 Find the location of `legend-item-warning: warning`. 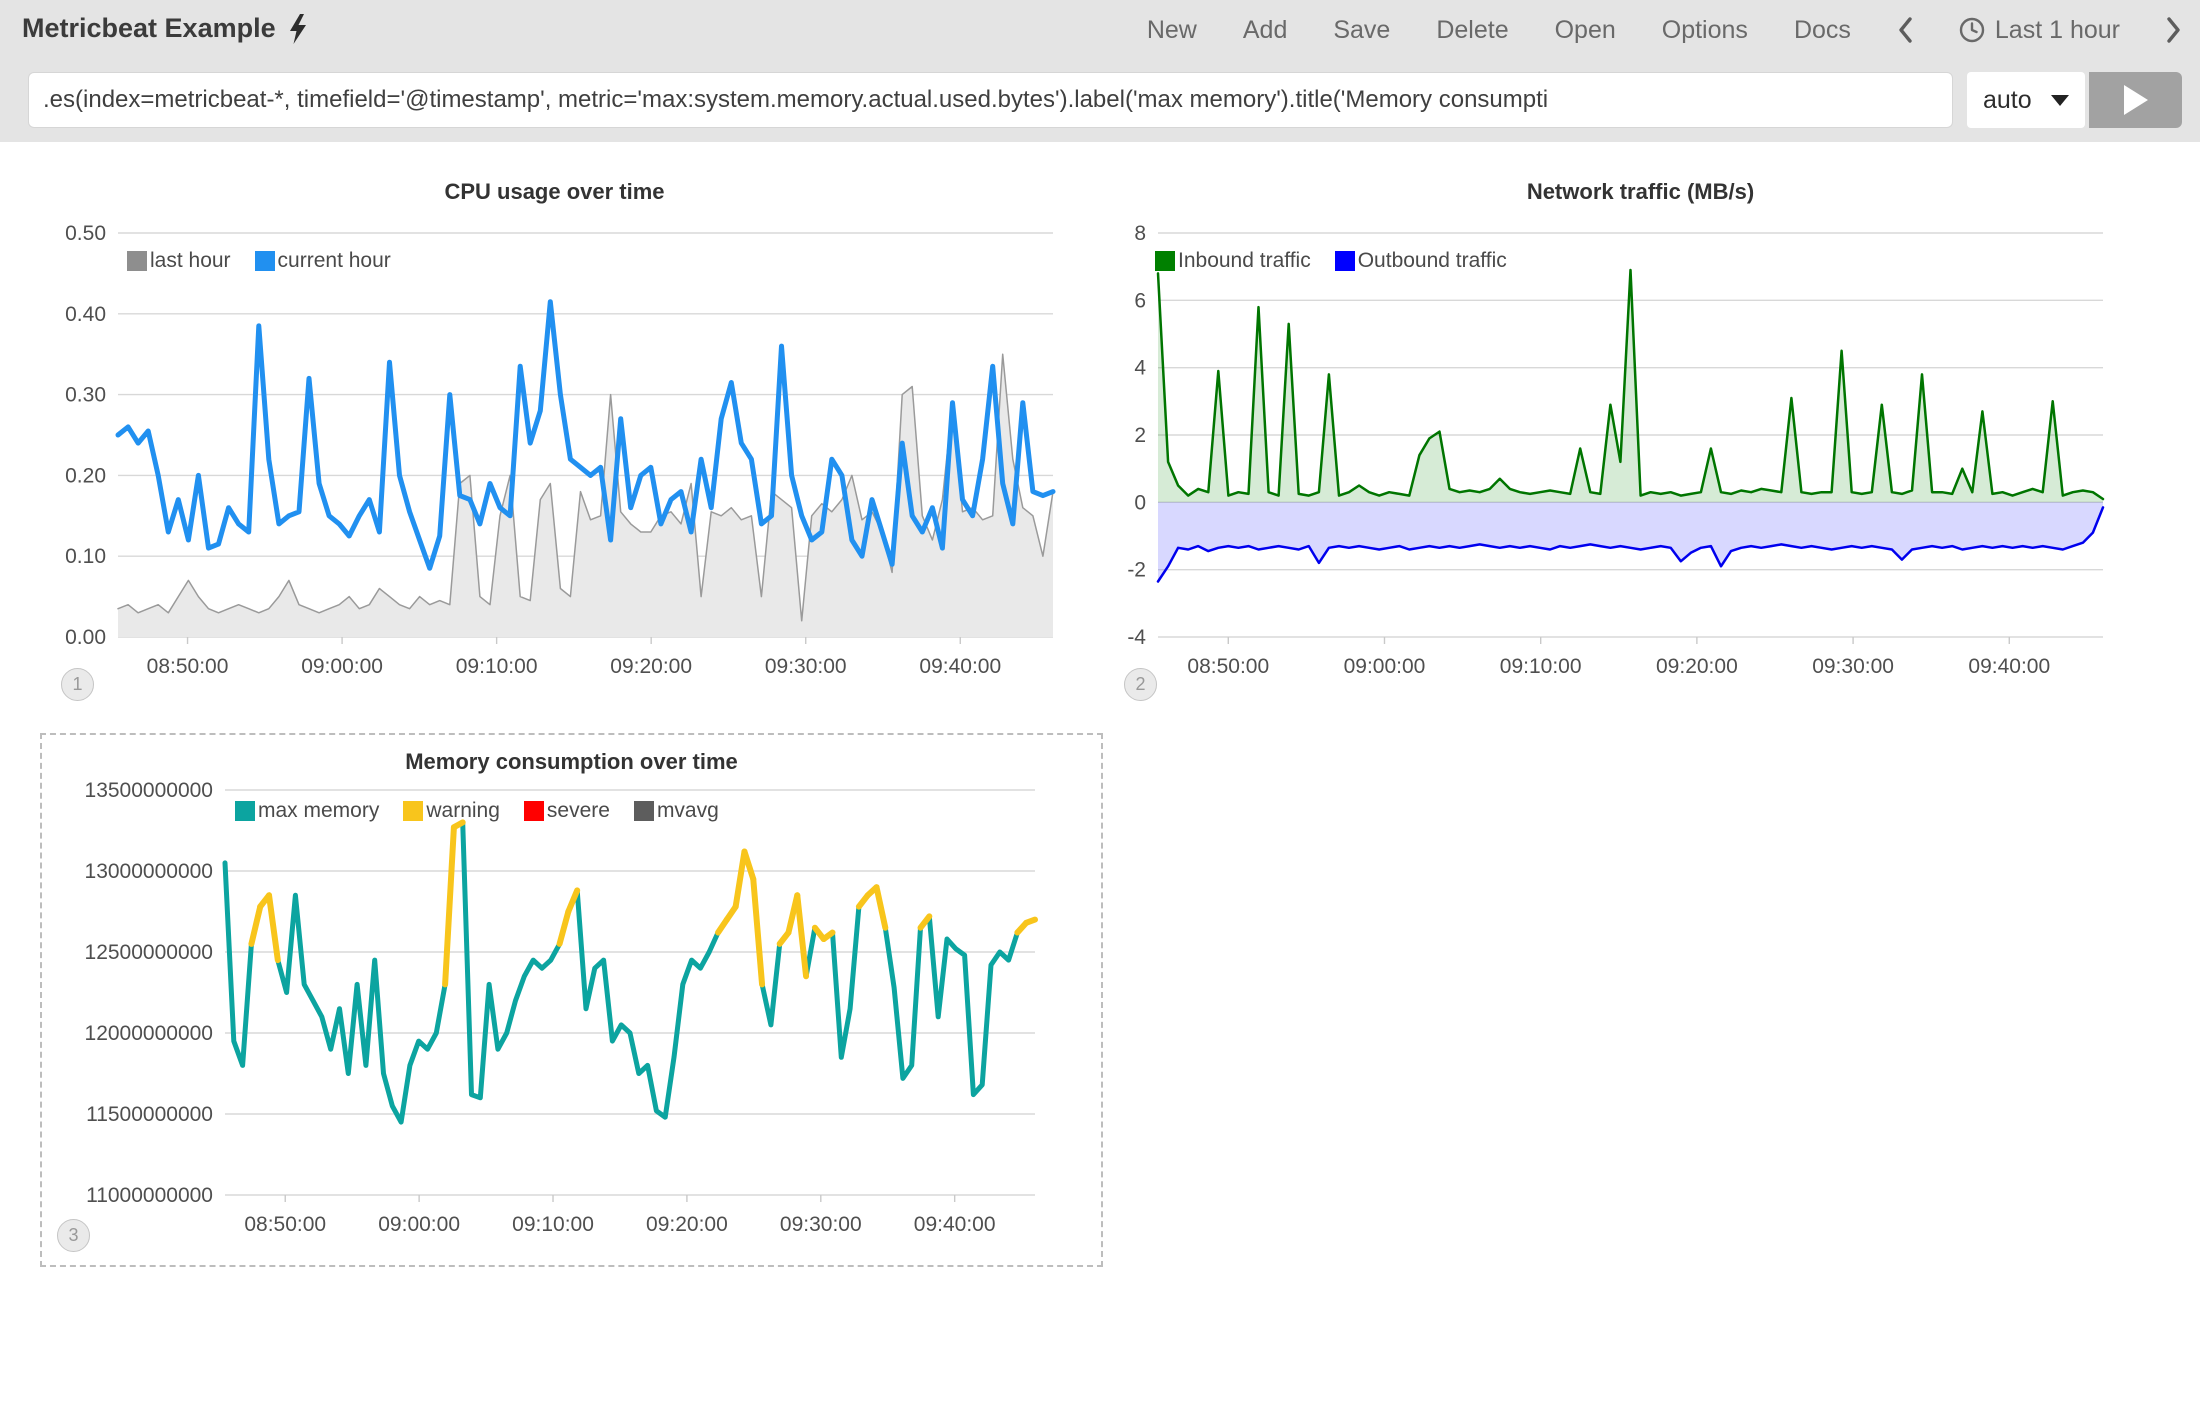

legend-item-warning: warning is located at coordinates (451, 811).